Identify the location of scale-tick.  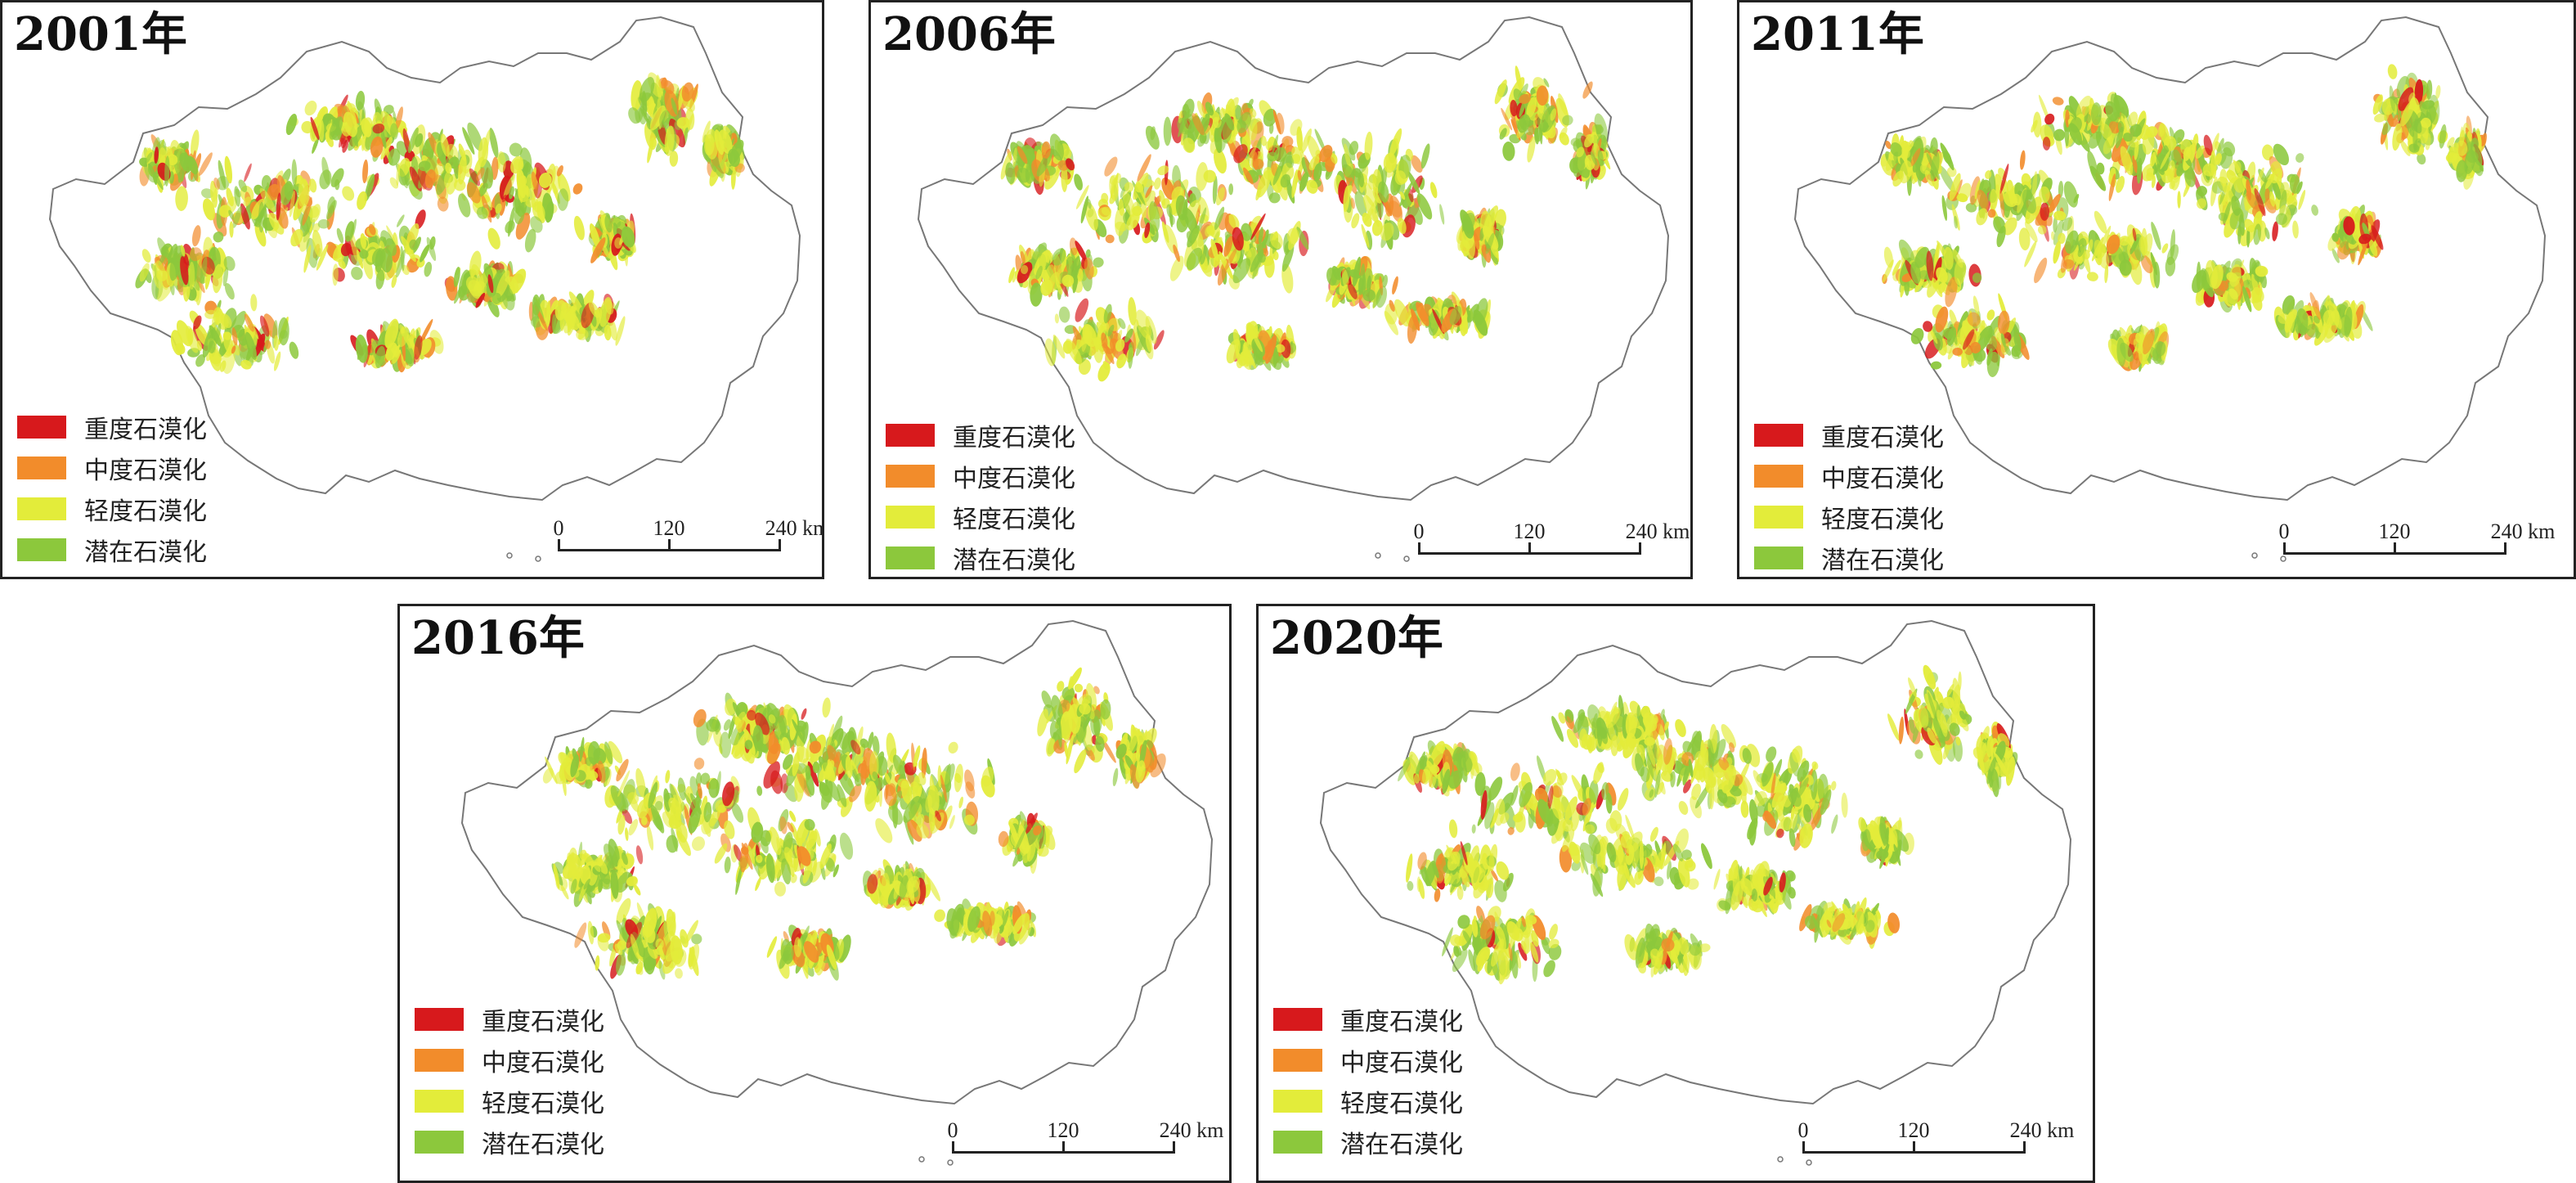
(559, 545).